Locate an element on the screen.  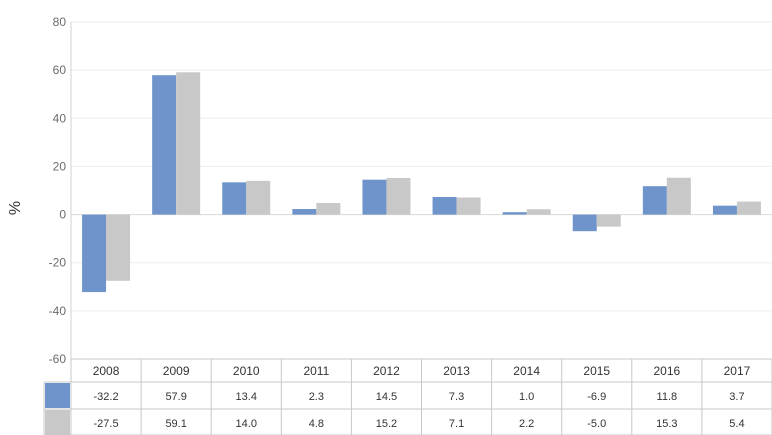
x-tick-label: 2009 is located at coordinates (176, 371).